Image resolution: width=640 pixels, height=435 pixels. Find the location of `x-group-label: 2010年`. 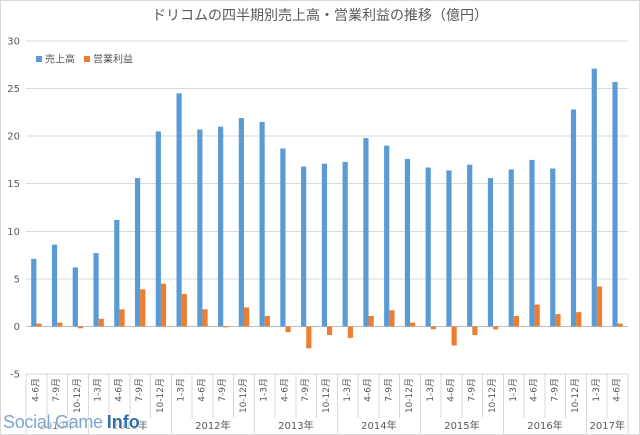

x-group-label: 2010年 is located at coordinates (56, 425).